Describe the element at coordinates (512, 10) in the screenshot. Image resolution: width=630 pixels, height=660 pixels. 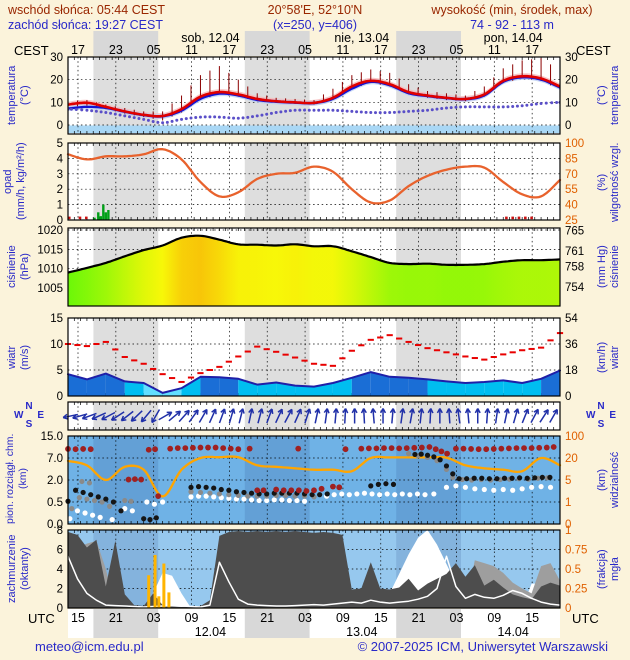
I see `altitude-label: wysokość (min, środek, max)` at that location.